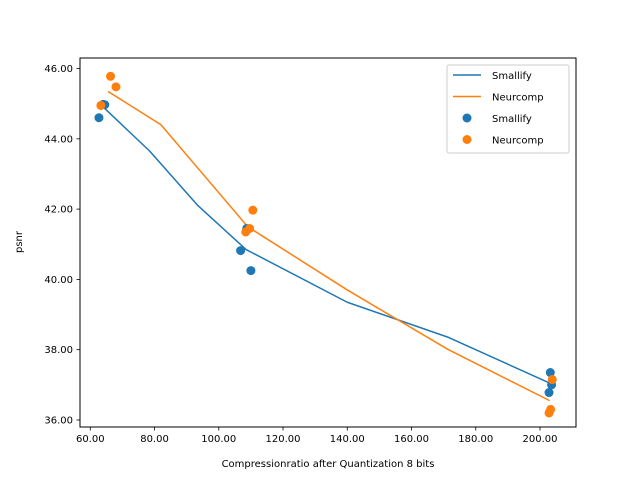 The width and height of the screenshot is (640, 480). I want to click on x-tick-label: 100.00, so click(218, 439).